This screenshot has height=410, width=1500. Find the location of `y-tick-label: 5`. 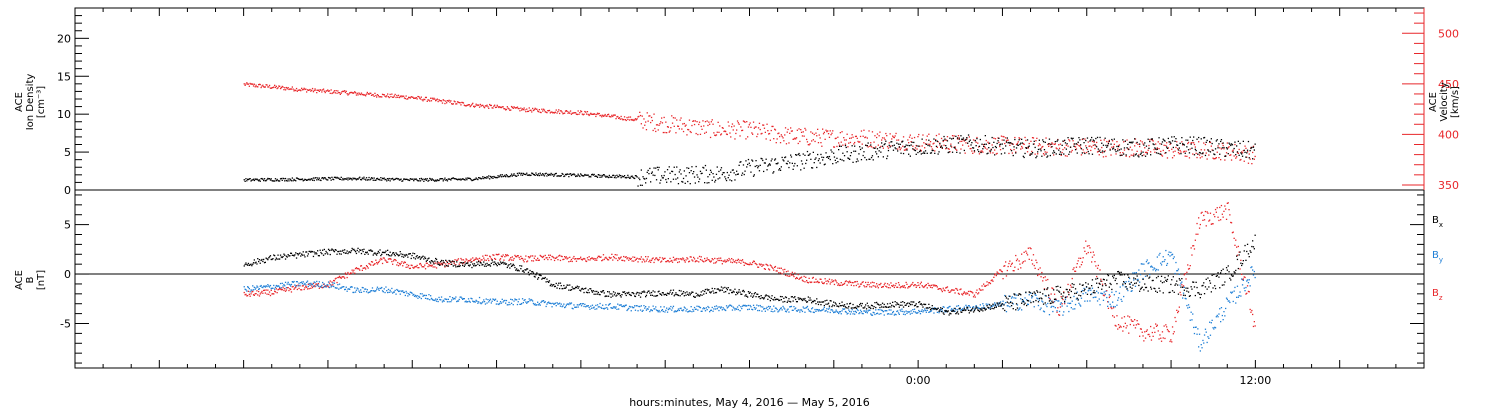

y-tick-label: 5 is located at coordinates (67, 152).